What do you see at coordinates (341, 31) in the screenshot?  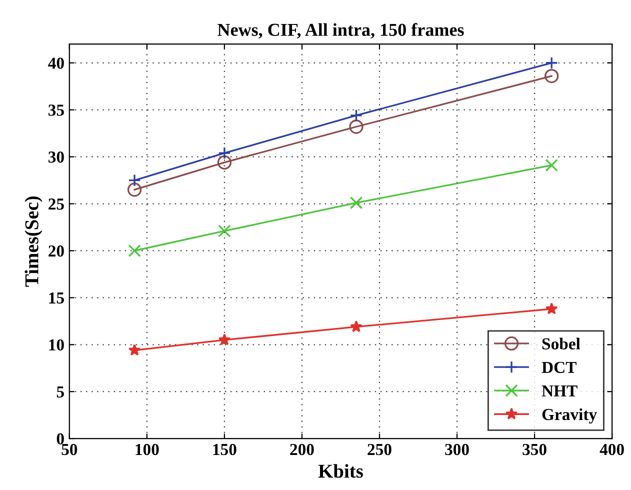 I see `chart-title: News, CIF, All intra, 150 frames` at bounding box center [341, 31].